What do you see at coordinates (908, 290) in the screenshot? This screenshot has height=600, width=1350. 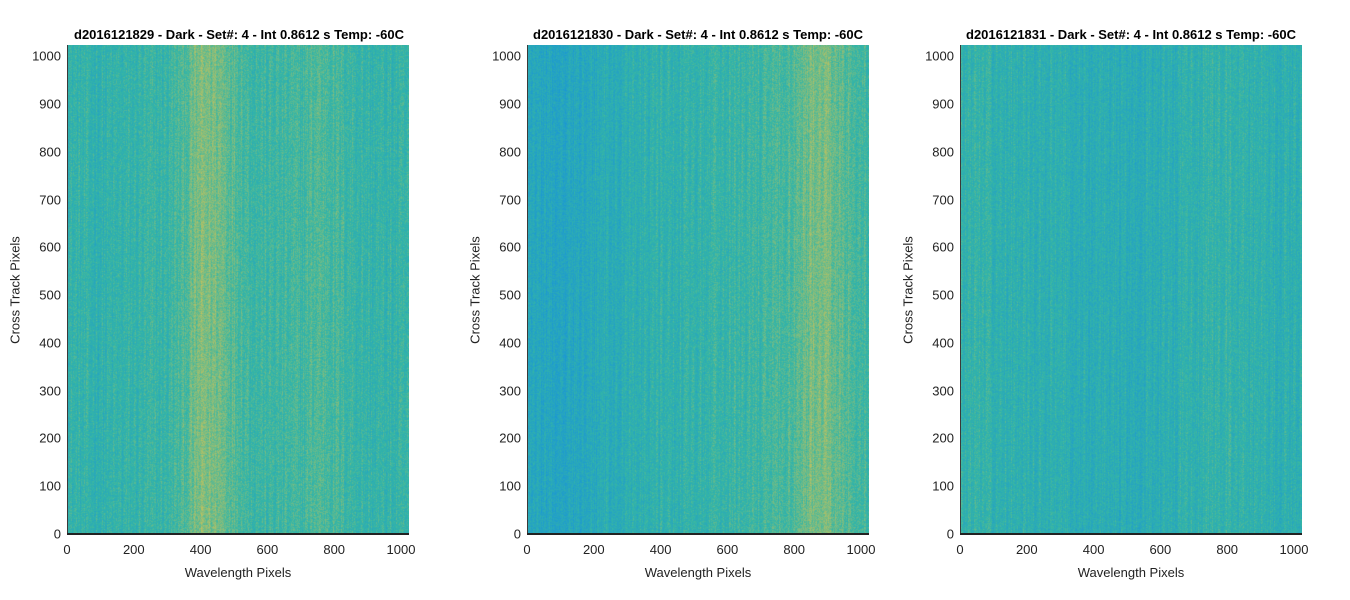 I see `y-axis-label: Cross Track Pixels` at bounding box center [908, 290].